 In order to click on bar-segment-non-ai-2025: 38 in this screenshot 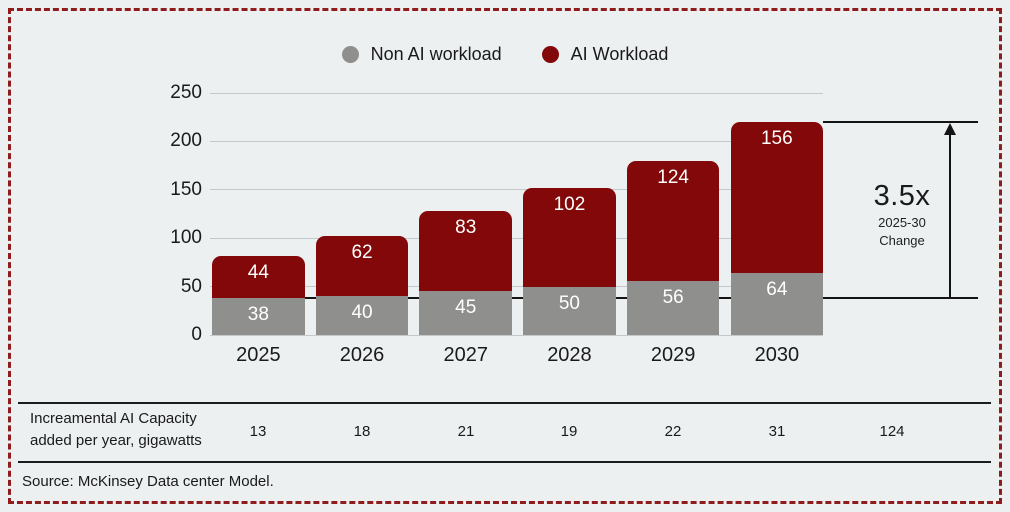, I will do `click(258, 316)`.